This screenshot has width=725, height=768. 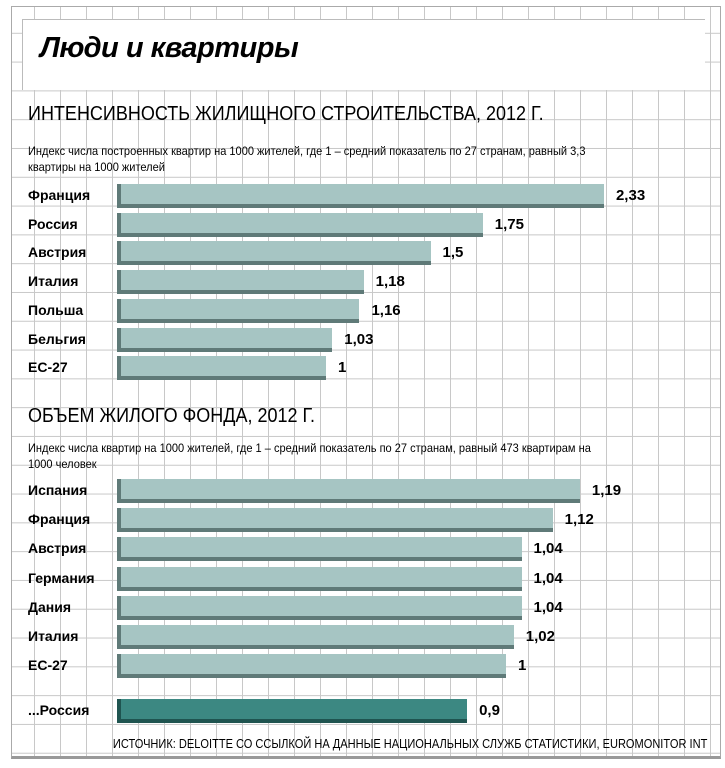 I want to click on category-label: Россия, so click(x=53, y=223).